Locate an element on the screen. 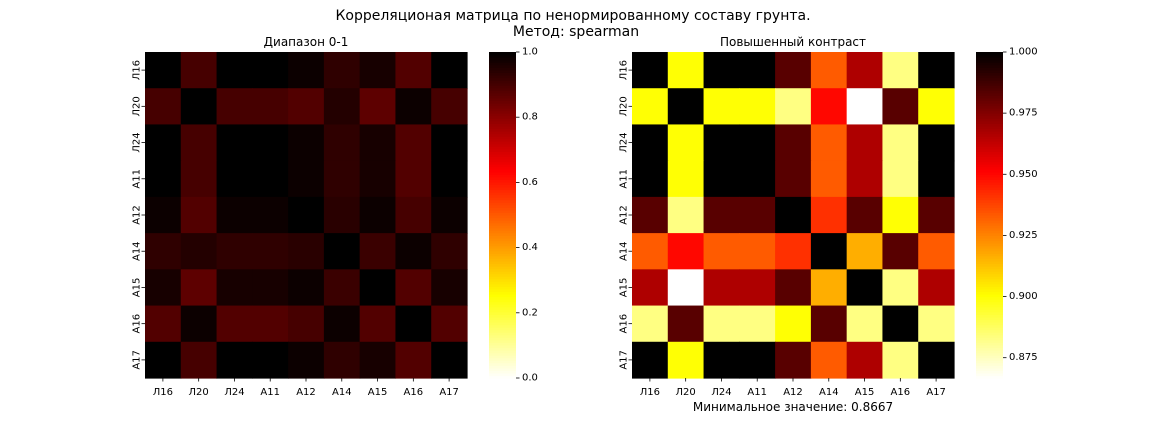 The height and width of the screenshot is (432, 1152). y-tick-label: А16 is located at coordinates (624, 324).